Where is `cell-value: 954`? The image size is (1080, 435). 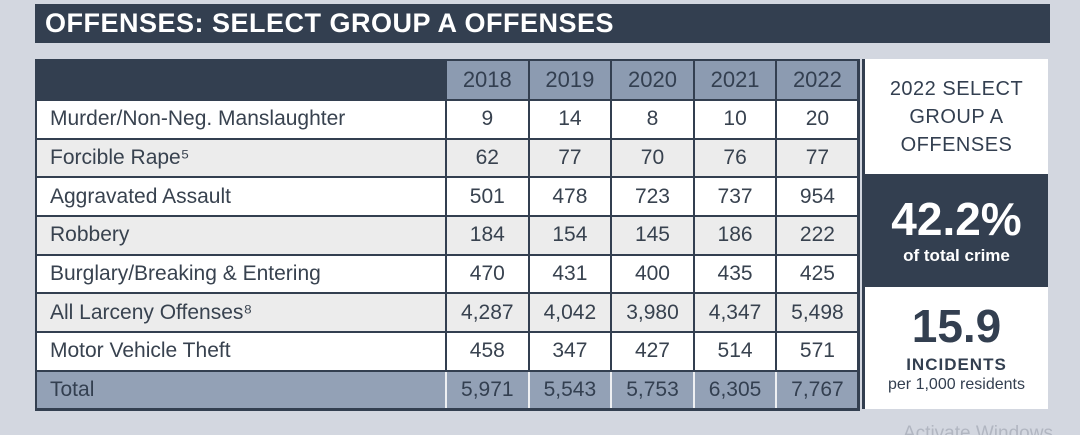
cell-value: 954 is located at coordinates (818, 197).